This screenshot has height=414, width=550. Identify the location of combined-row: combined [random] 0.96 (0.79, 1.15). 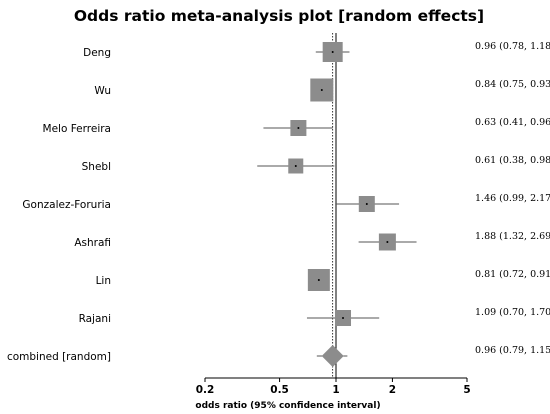
(278, 356).